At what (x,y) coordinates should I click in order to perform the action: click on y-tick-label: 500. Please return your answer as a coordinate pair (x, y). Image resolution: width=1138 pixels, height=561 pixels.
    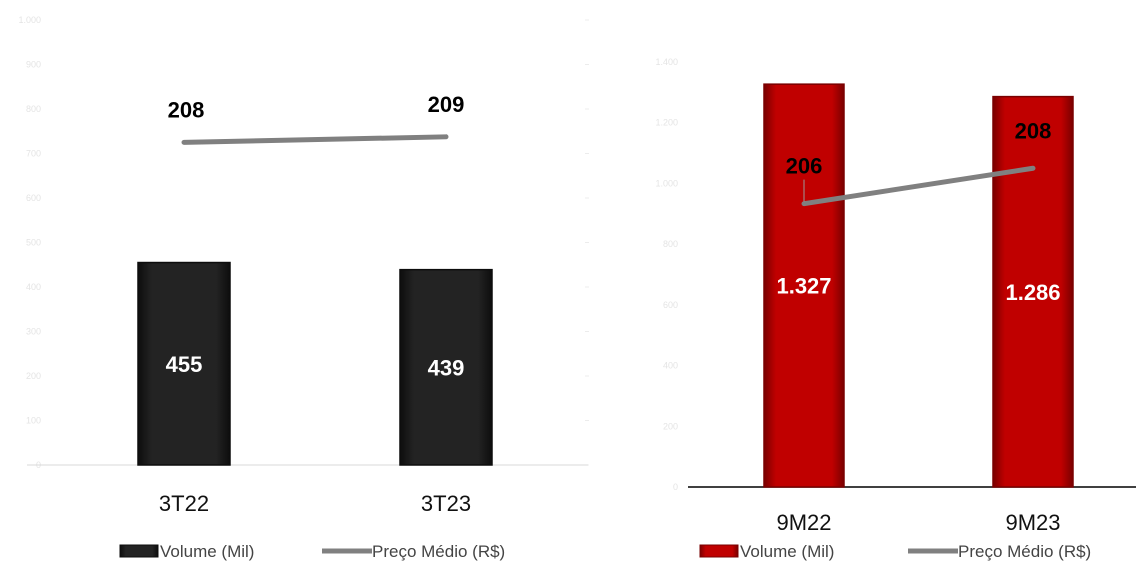
    Looking at the image, I should click on (33, 243).